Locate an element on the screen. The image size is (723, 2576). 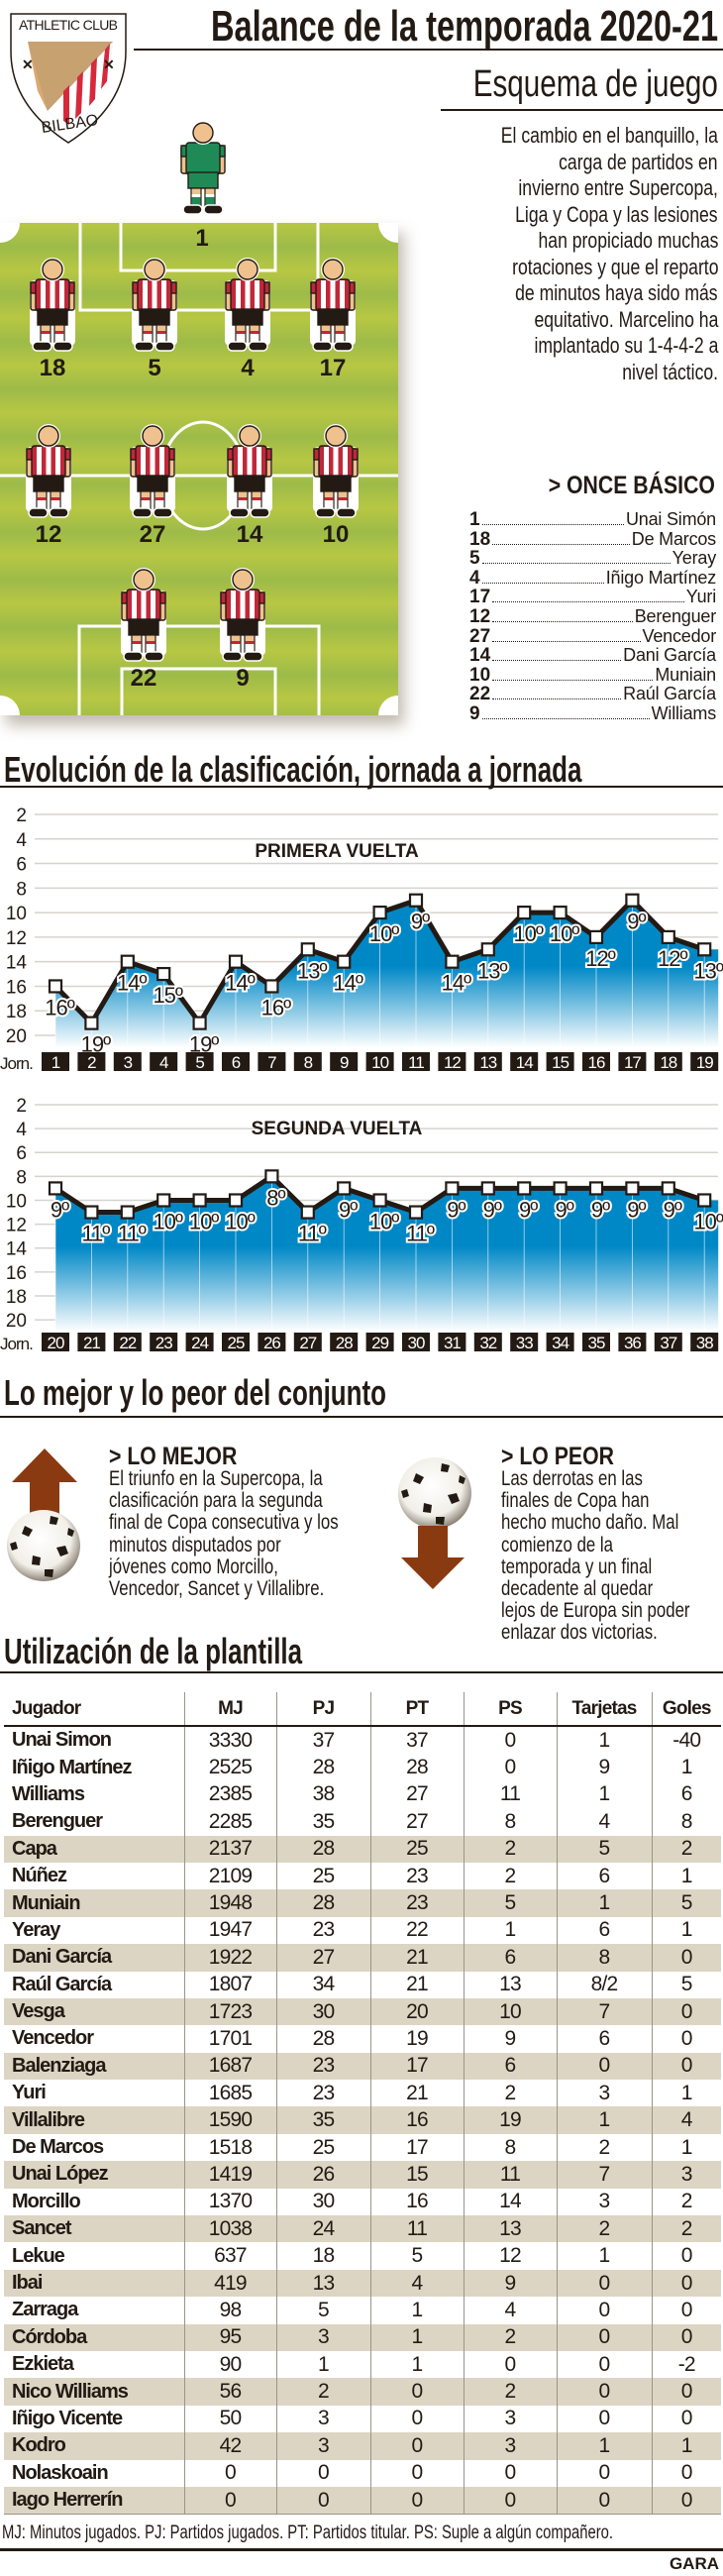
lo-mejor-text-line-text: minutos disputados por is located at coordinates (195, 1544).